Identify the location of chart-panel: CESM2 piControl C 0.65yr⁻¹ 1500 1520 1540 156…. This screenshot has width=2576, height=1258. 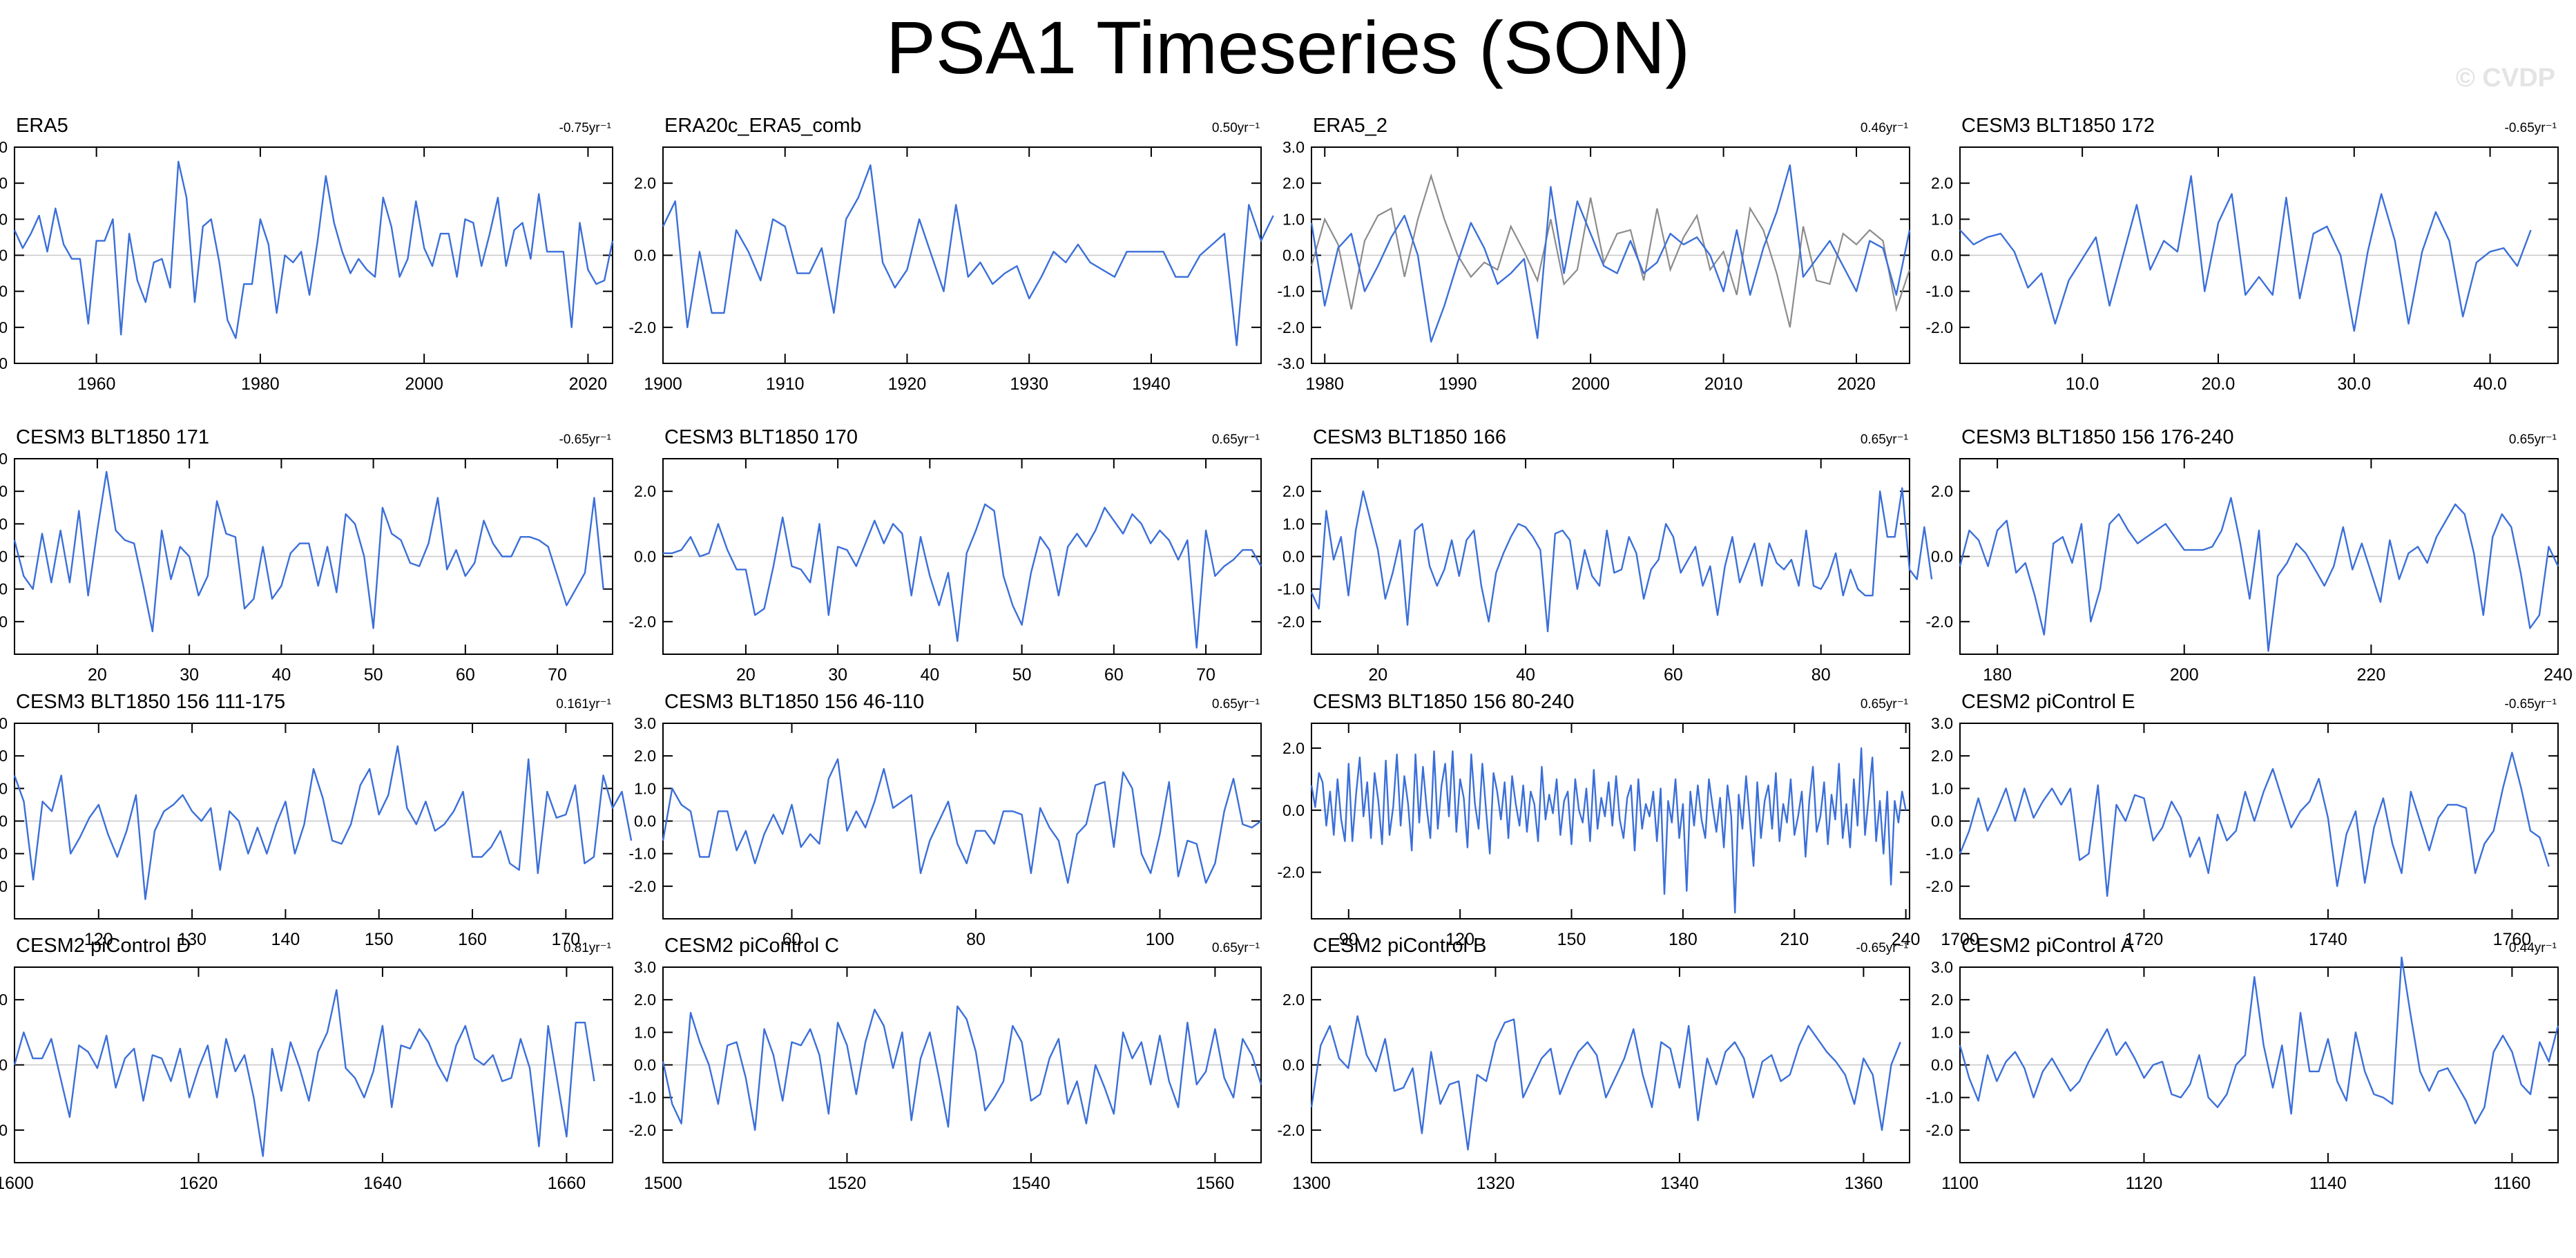
(945, 1064).